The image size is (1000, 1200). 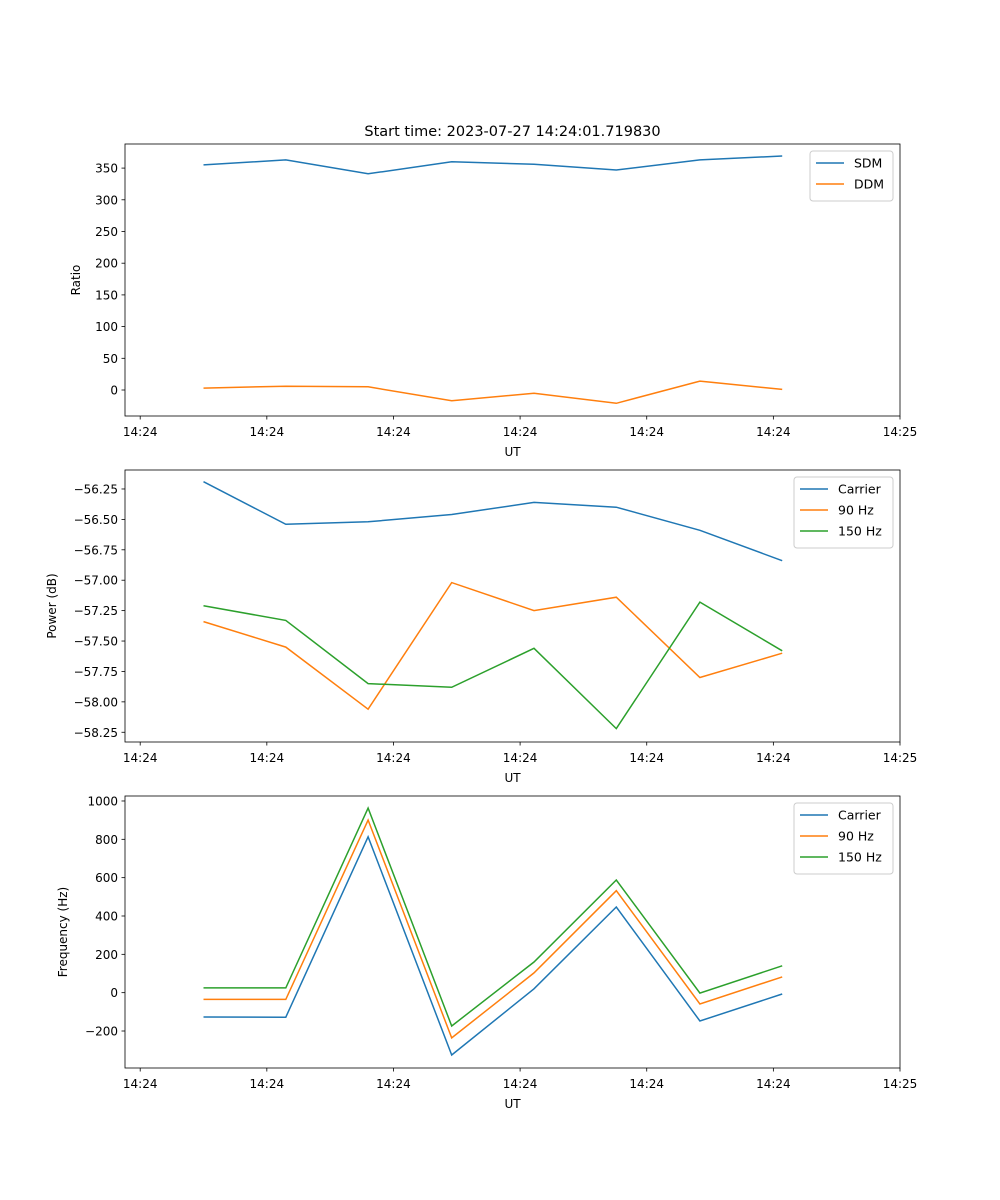 I want to click on chart-title: Start time: 2023-07-27 14:24:01.719830, so click(x=512, y=132).